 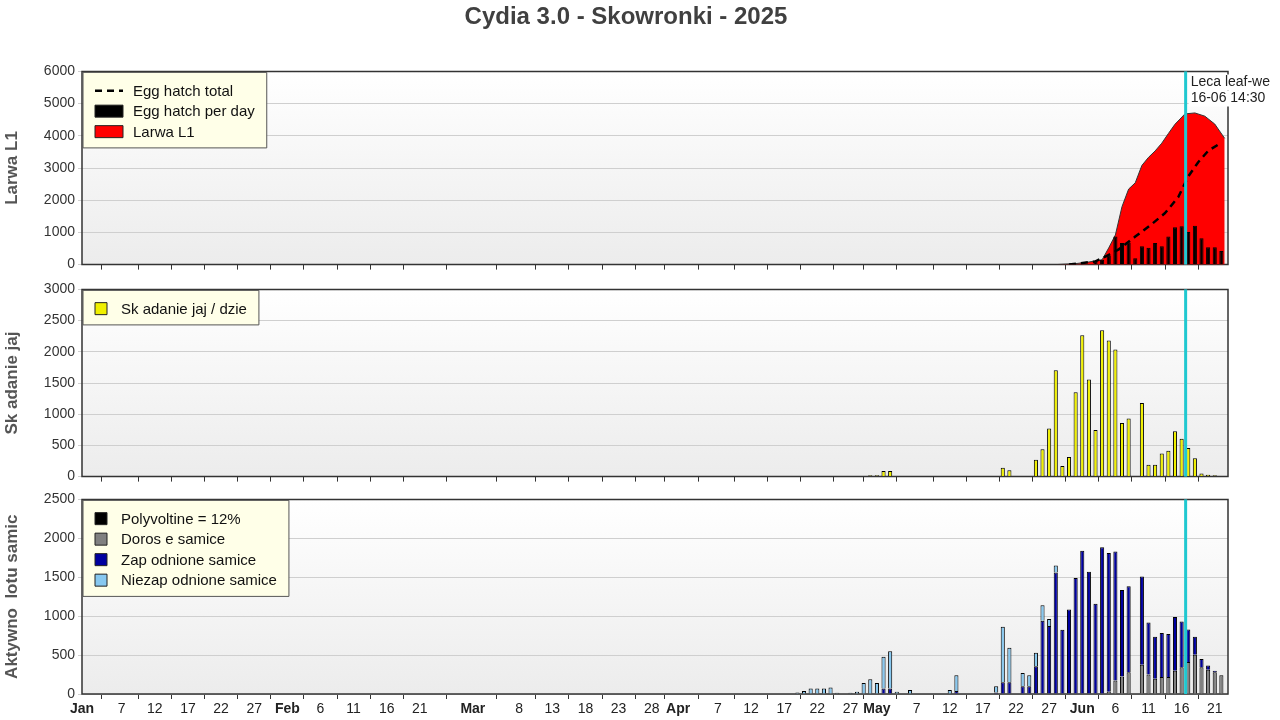 I want to click on x-tick-label: Jun, so click(x=1082, y=708).